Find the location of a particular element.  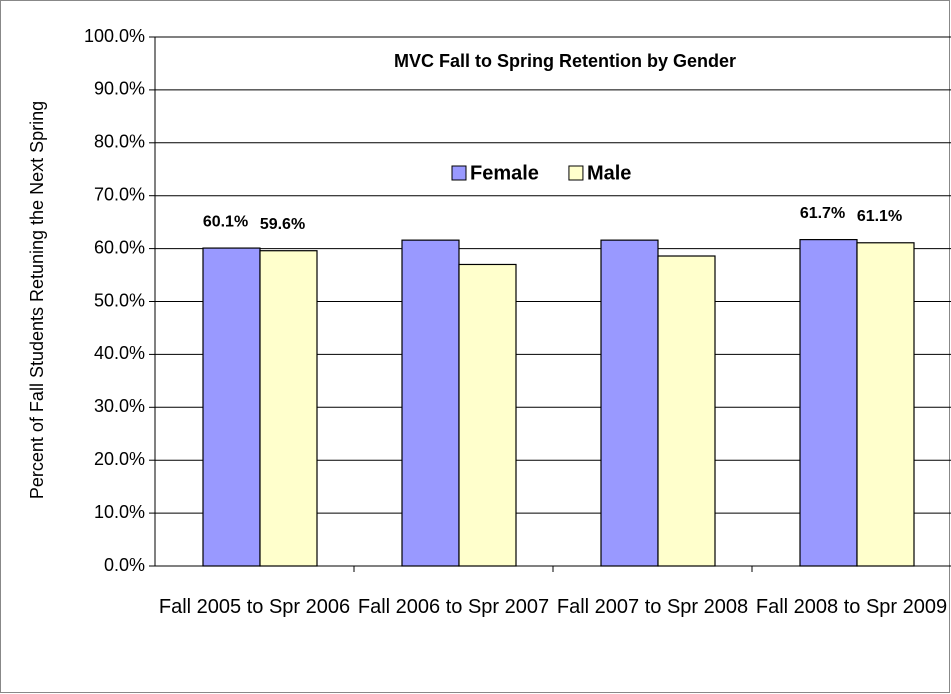

y-tick-label: 80.0% is located at coordinates (119, 142).